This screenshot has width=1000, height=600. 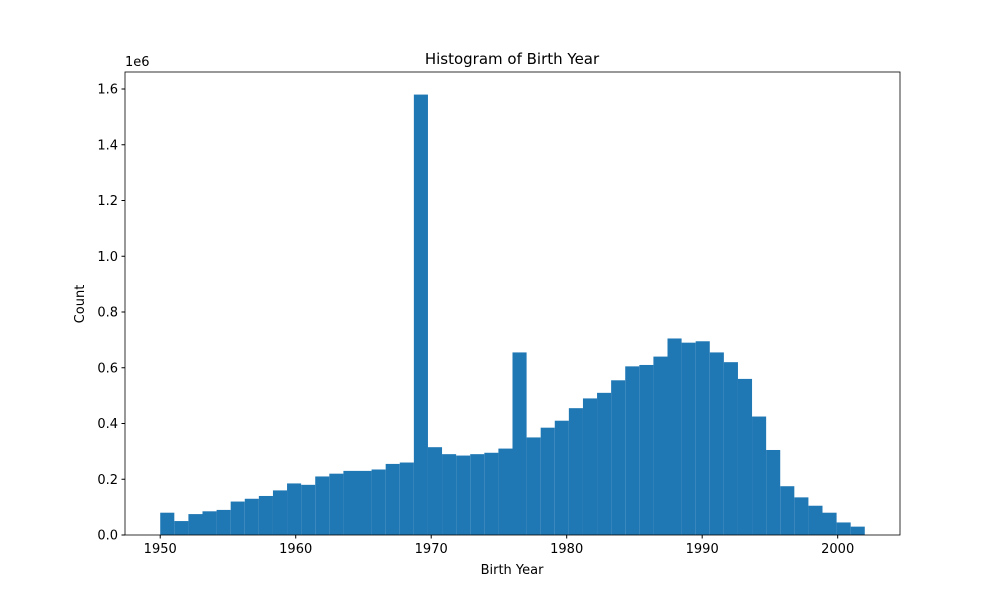 I want to click on x-tick-label: 1980, so click(x=566, y=549).